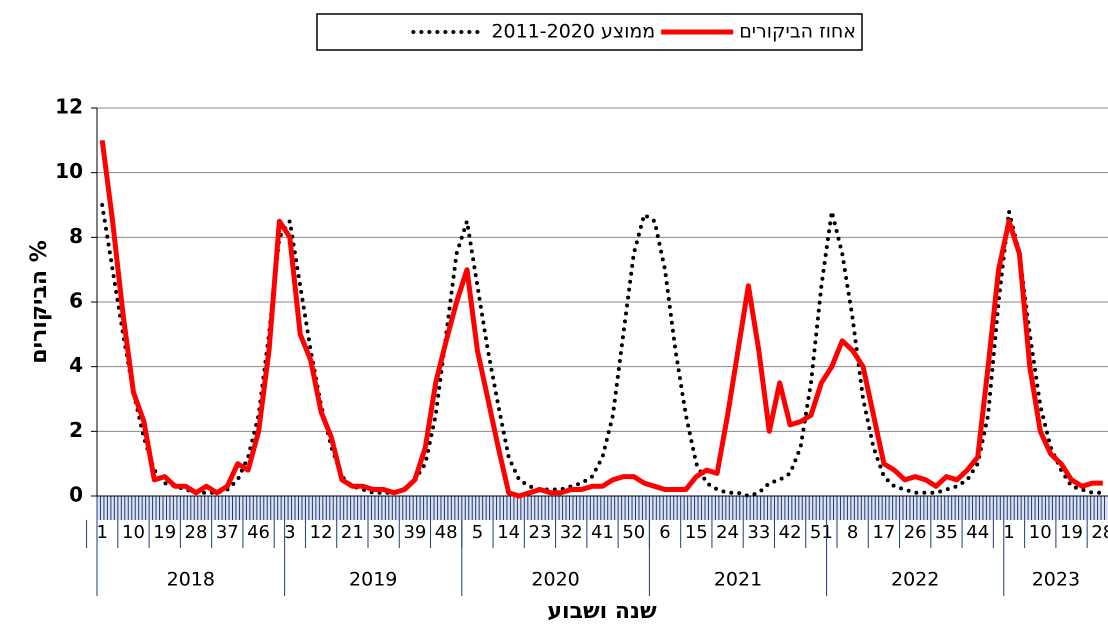  I want to click on year-label: 2023, so click(1056, 580).